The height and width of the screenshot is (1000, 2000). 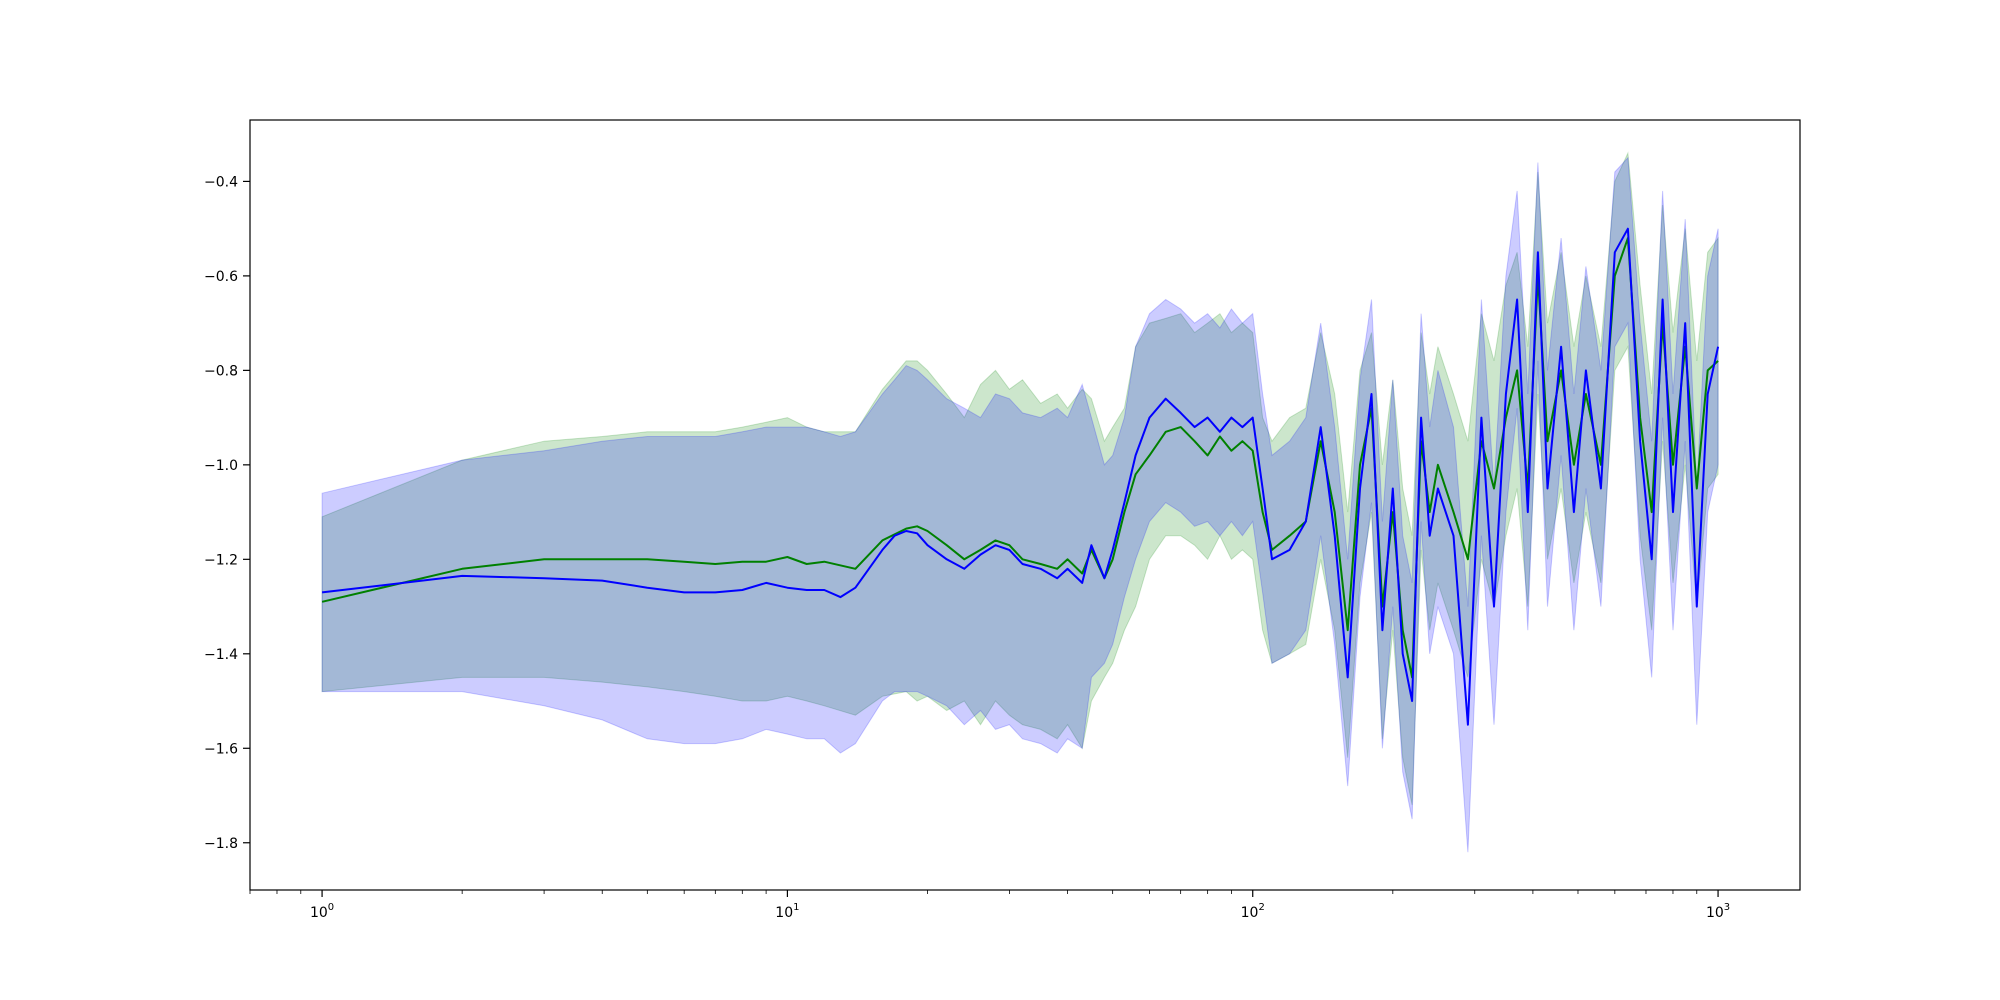 What do you see at coordinates (1727, 907) in the screenshot?
I see `x-tick-label-exponent: 3` at bounding box center [1727, 907].